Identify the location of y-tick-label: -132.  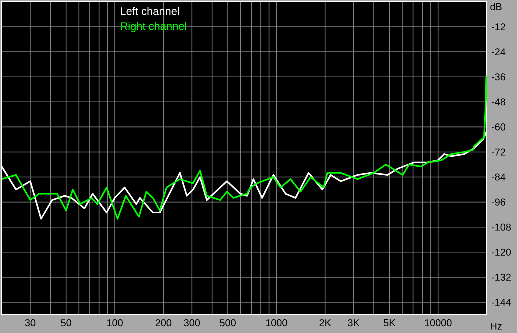
(501, 277).